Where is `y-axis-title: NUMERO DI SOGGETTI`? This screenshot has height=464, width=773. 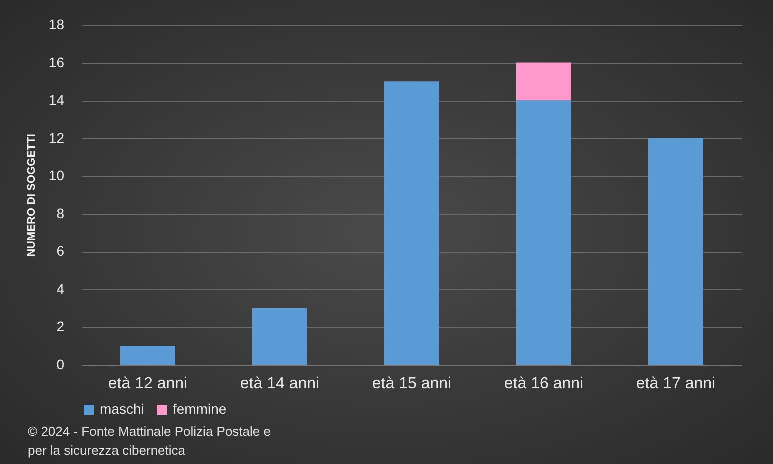 y-axis-title: NUMERO DI SOGGETTI is located at coordinates (32, 195).